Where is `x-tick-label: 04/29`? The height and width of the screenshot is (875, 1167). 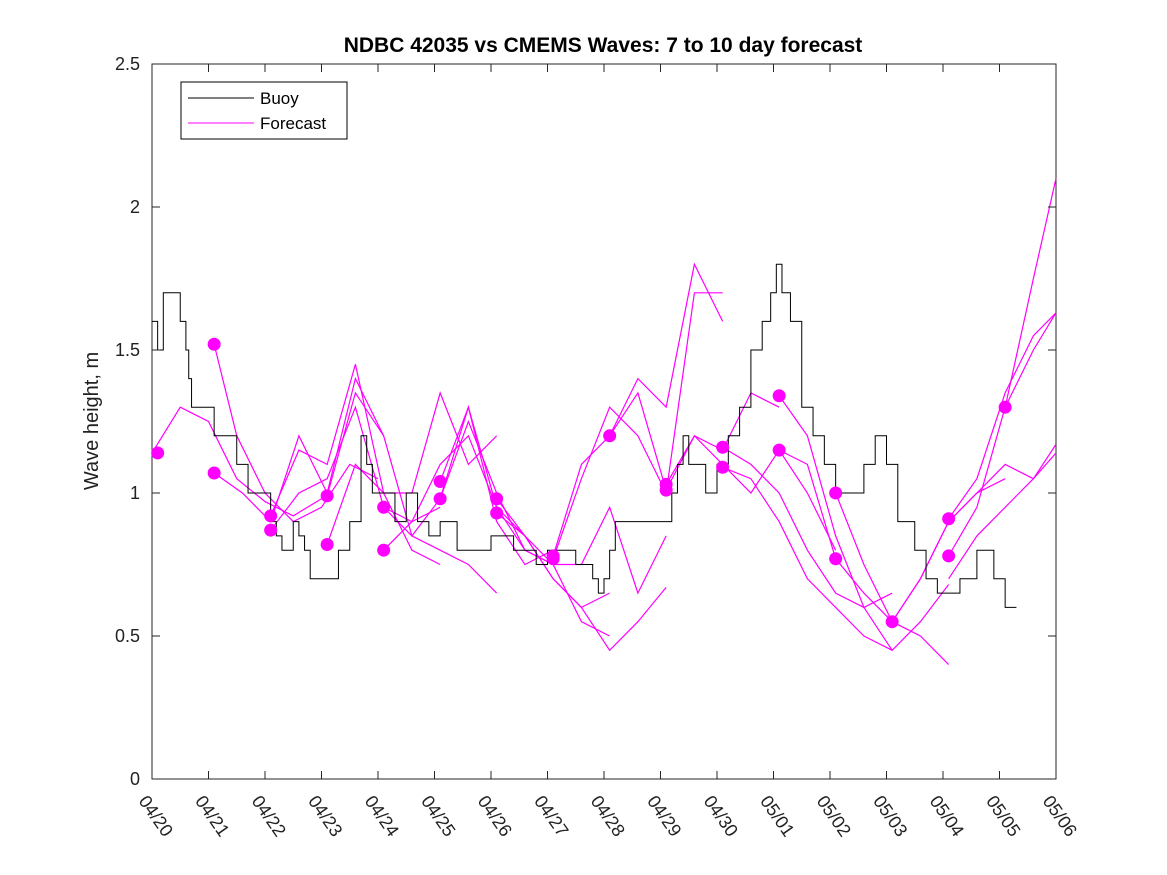 x-tick-label: 04/29 is located at coordinates (664, 816).